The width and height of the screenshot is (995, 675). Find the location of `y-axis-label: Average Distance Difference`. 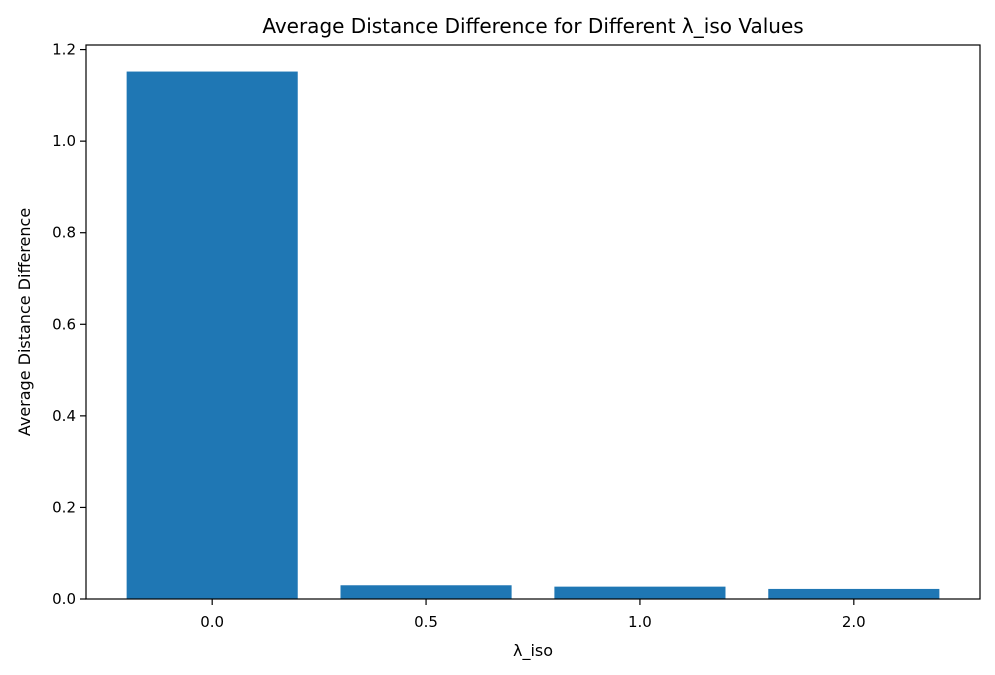

y-axis-label: Average Distance Difference is located at coordinates (24, 322).